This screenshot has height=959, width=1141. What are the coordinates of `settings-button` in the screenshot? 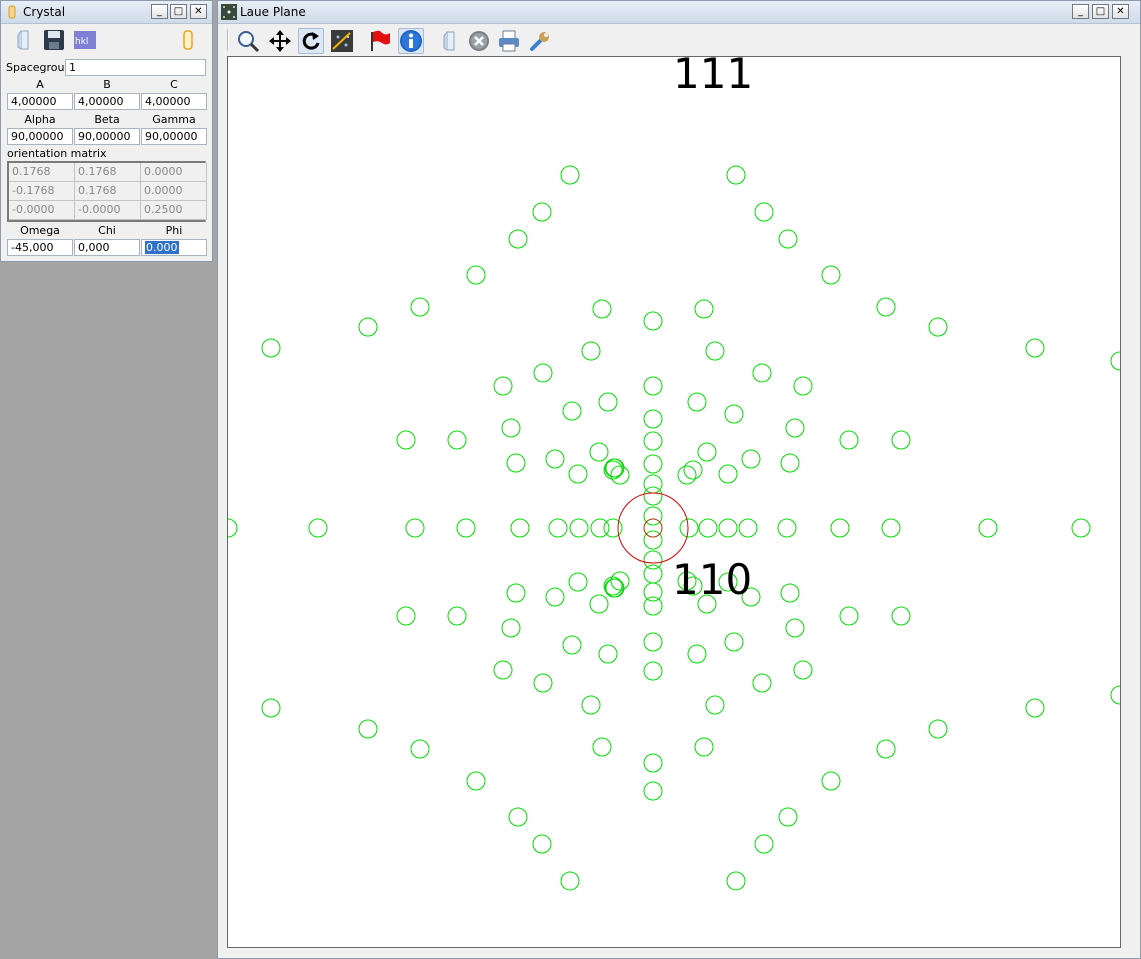 It's located at (540, 41).